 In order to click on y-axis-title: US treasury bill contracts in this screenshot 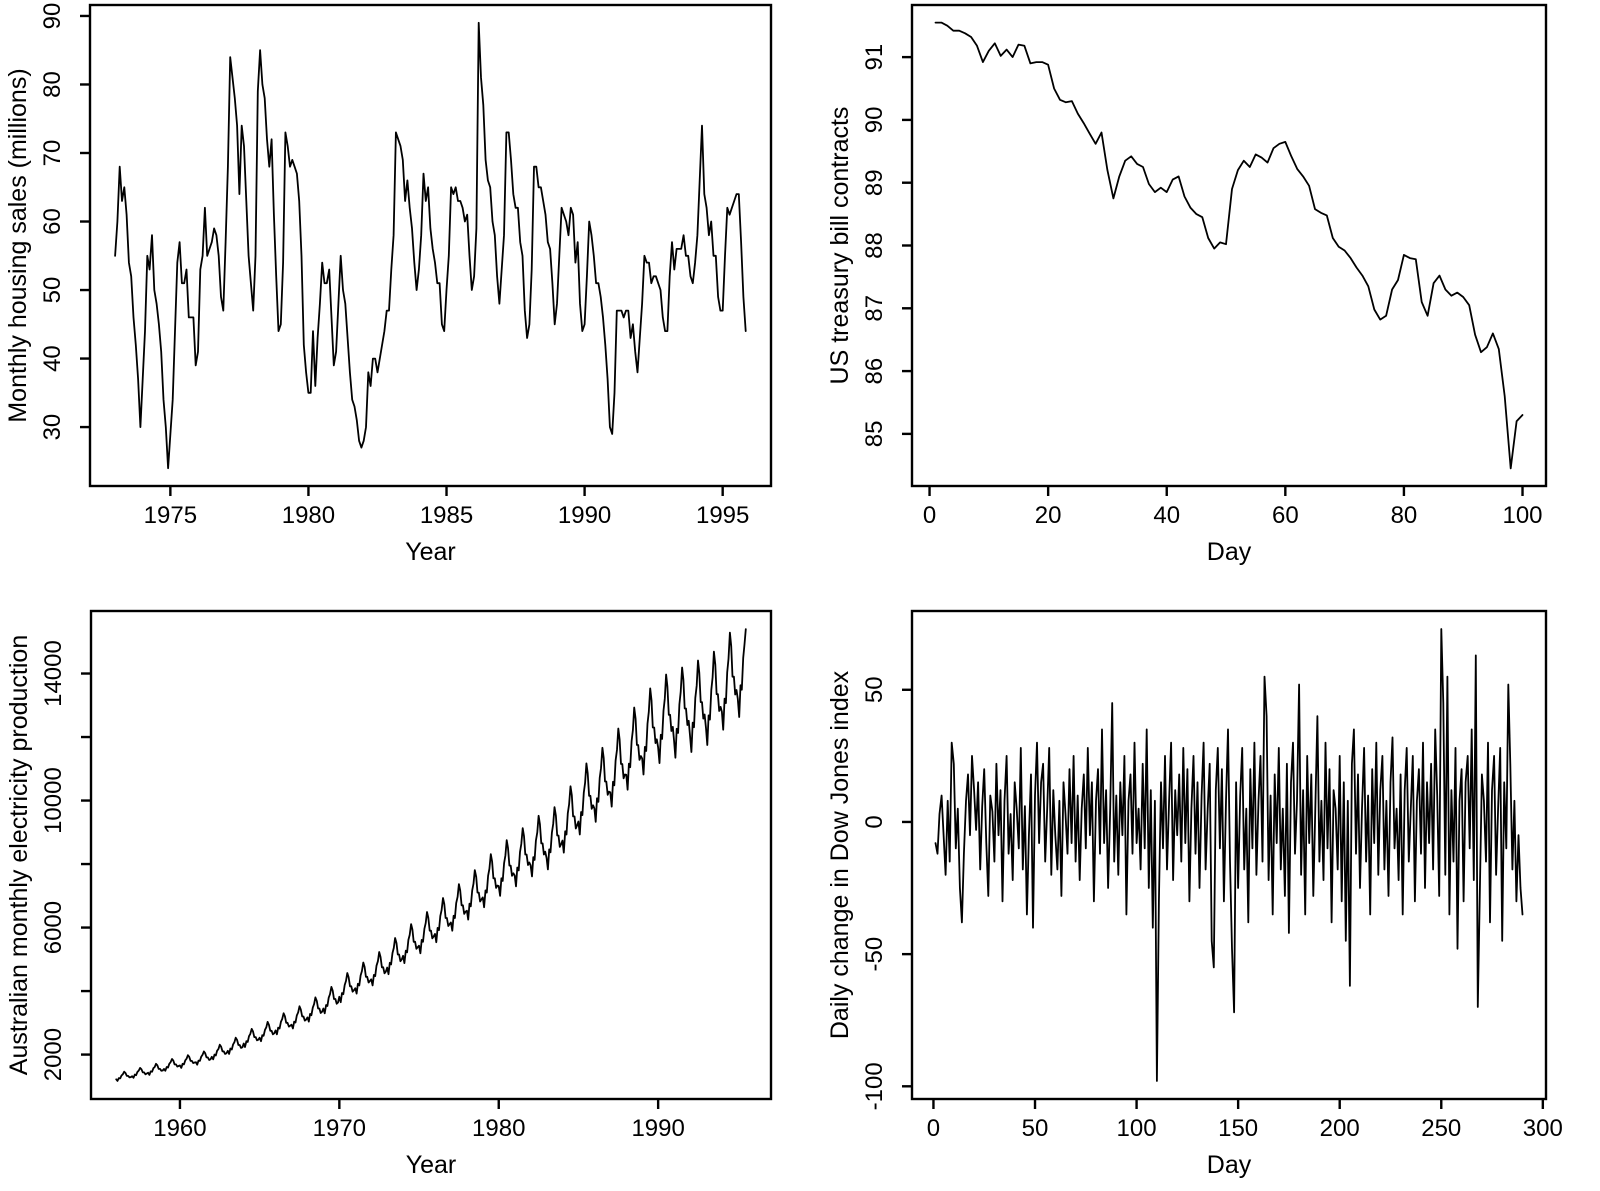, I will do `click(840, 246)`.